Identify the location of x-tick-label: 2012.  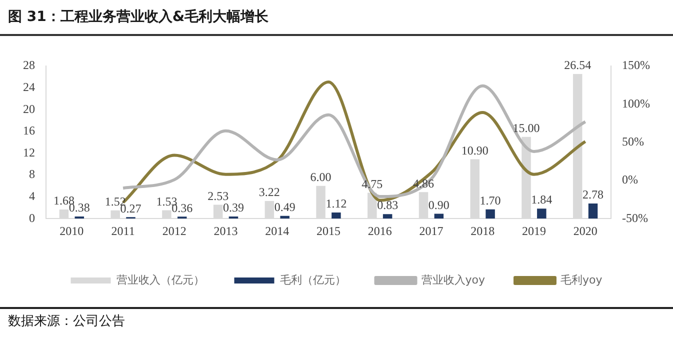
(174, 231).